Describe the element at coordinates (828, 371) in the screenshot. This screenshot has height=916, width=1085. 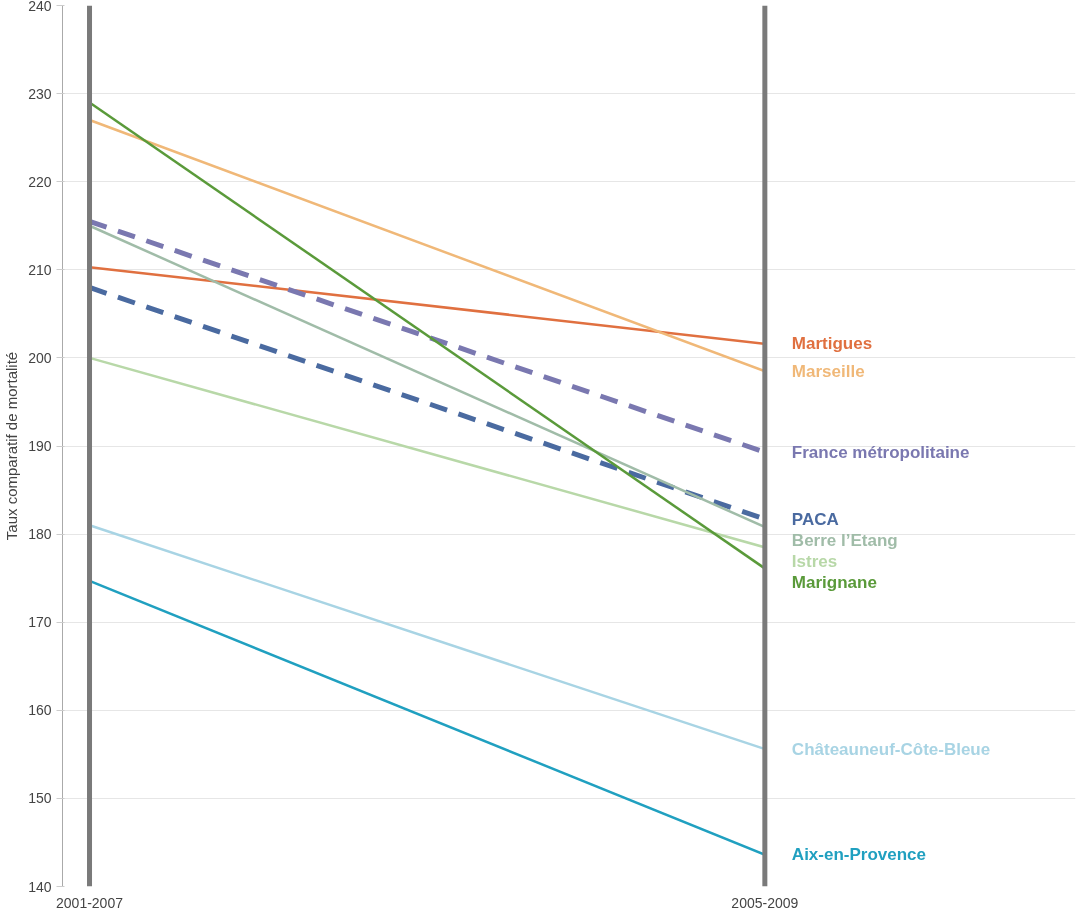
I see `series-label: Marseille` at that location.